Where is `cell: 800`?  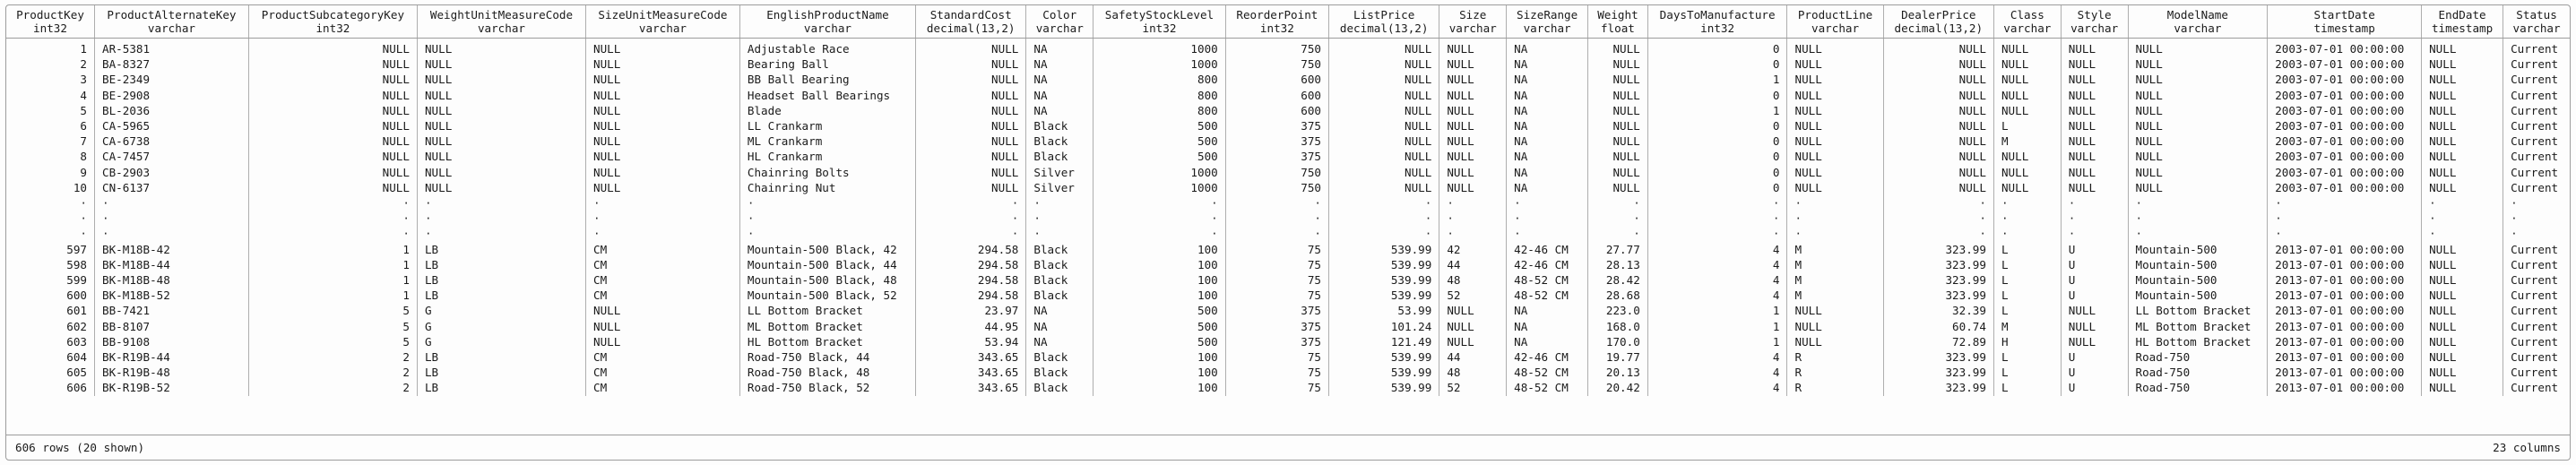
cell: 800 is located at coordinates (1159, 80).